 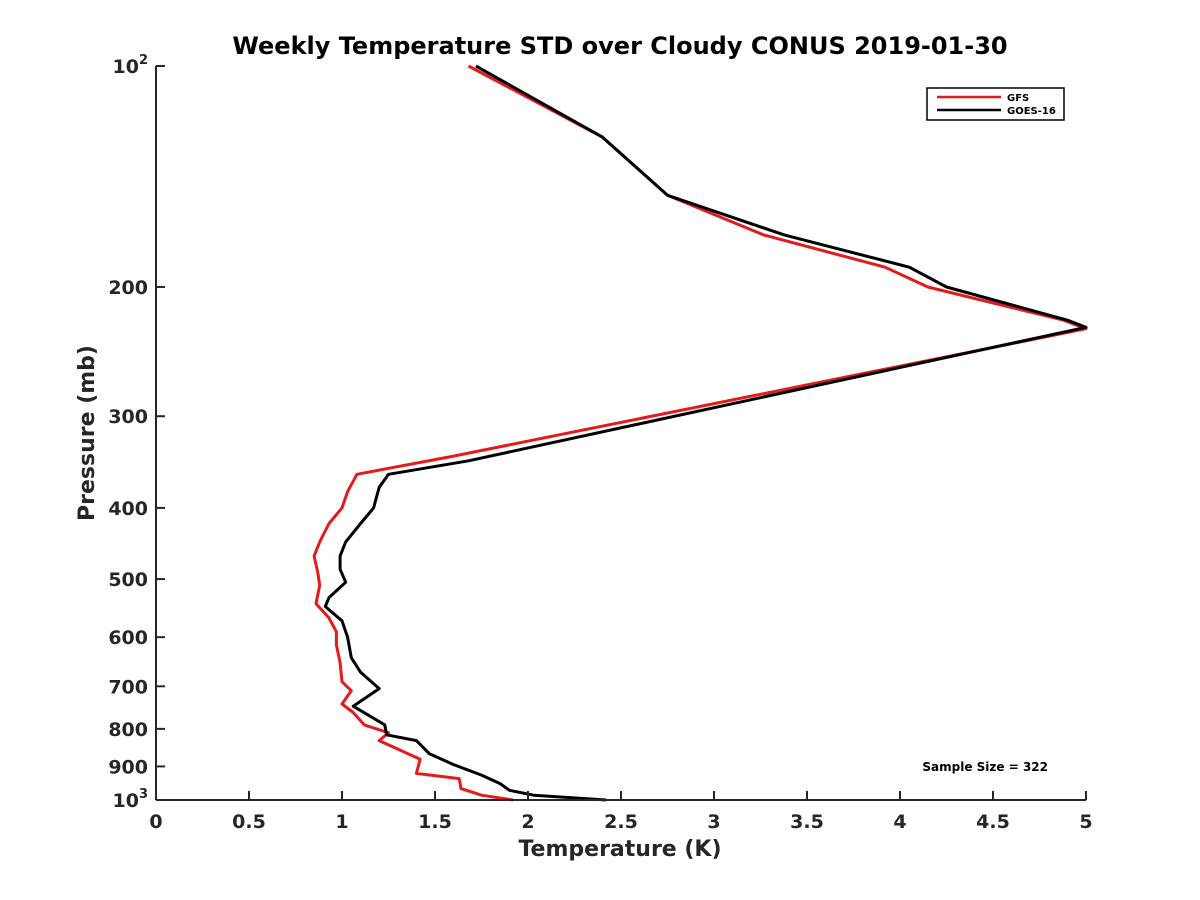 I want to click on x-tick-label: 5, so click(x=1085, y=822).